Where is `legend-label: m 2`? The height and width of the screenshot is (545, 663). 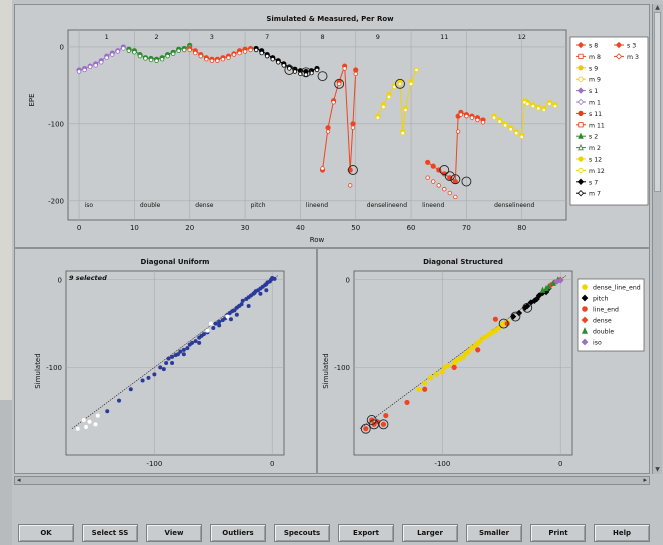 legend-label: m 2 is located at coordinates (595, 148).